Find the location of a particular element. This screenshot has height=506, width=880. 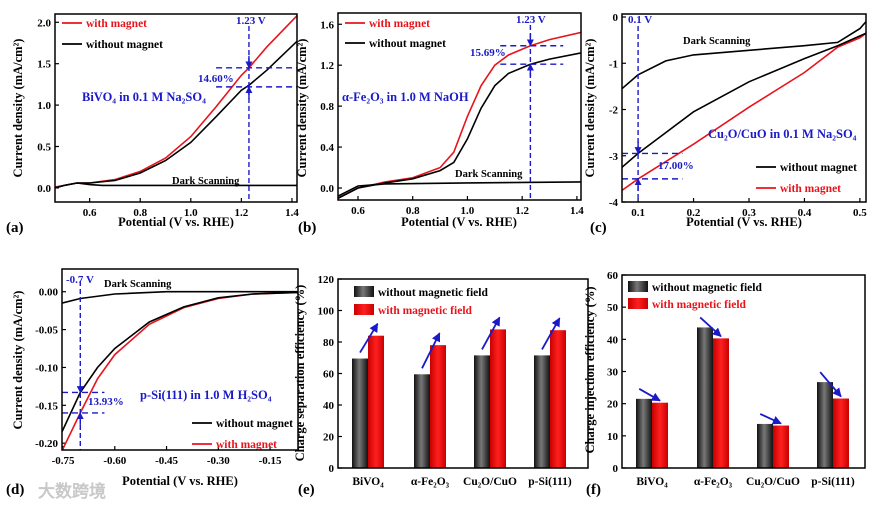

y-tick-label: 0.5 is located at coordinates (44, 148).